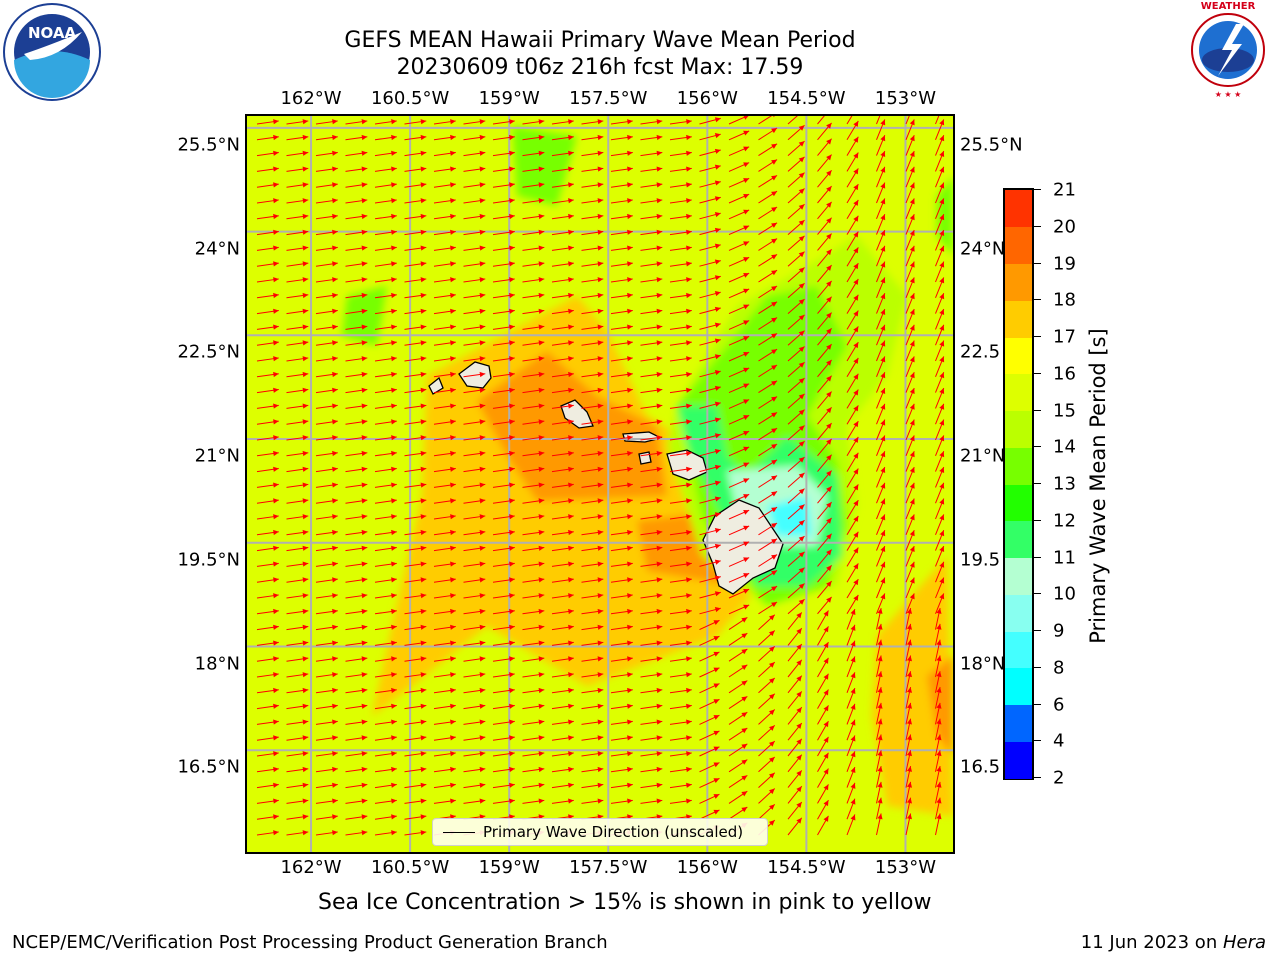 The image size is (1280, 960). What do you see at coordinates (1037, 263) in the screenshot?
I see `colorbar-tick-mark` at bounding box center [1037, 263].